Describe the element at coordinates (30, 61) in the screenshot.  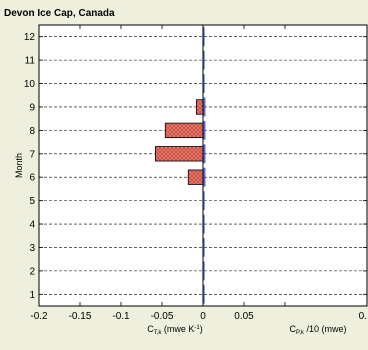
I see `y-tick-label-11: 11` at that location.